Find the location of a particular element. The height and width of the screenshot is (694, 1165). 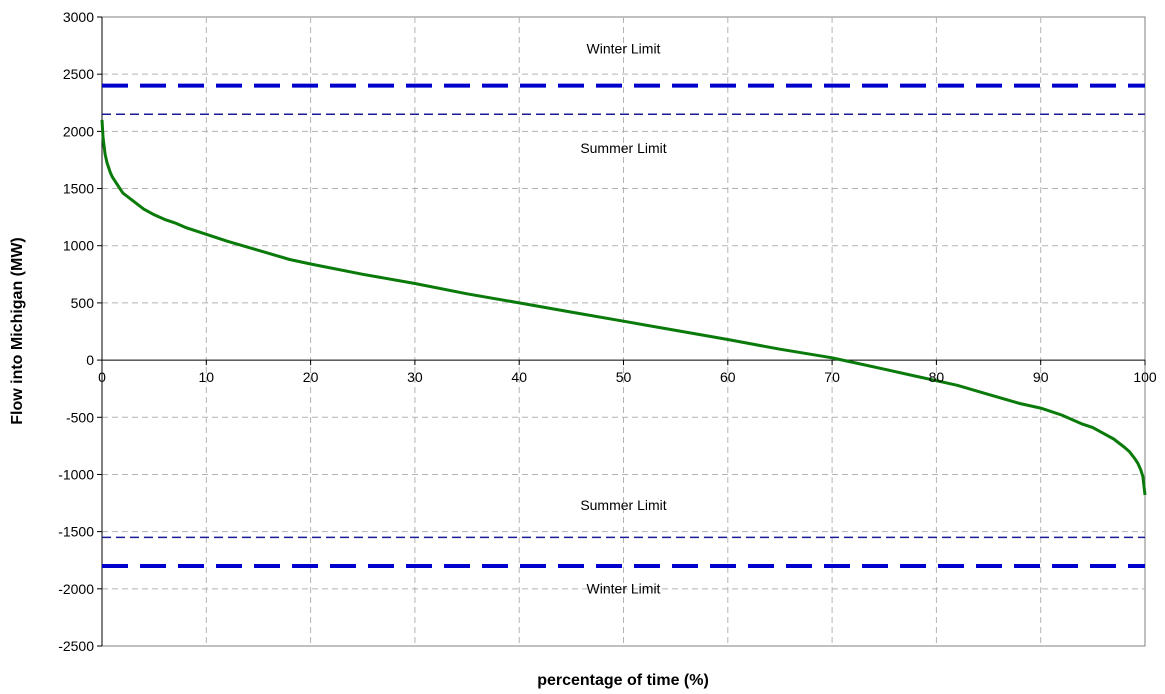

x-tick-label: 90 is located at coordinates (1041, 377).